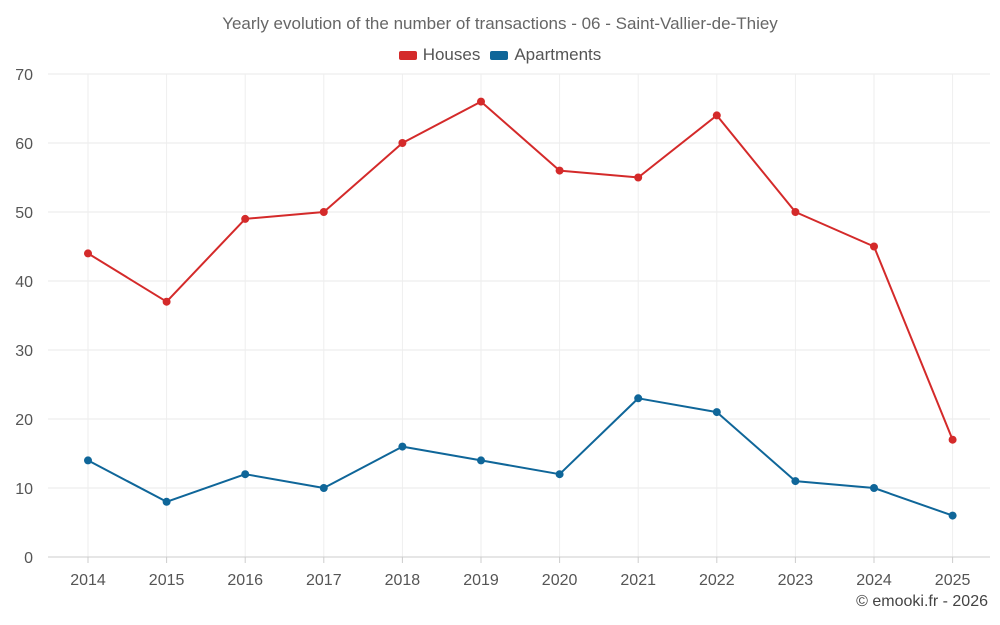 The width and height of the screenshot is (1000, 625). Describe the element at coordinates (88, 580) in the screenshot. I see `x-tick-label: 2014` at that location.